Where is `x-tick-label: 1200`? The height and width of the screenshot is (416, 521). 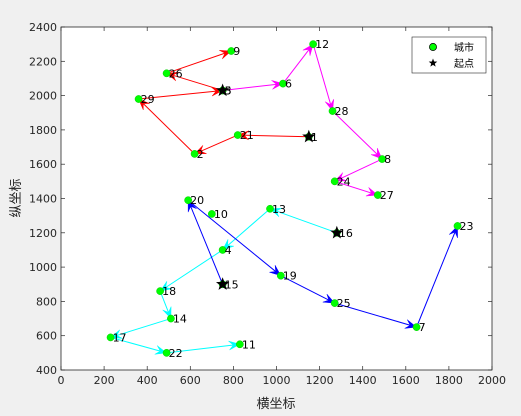 x-tick-label: 1200 is located at coordinates (320, 380).